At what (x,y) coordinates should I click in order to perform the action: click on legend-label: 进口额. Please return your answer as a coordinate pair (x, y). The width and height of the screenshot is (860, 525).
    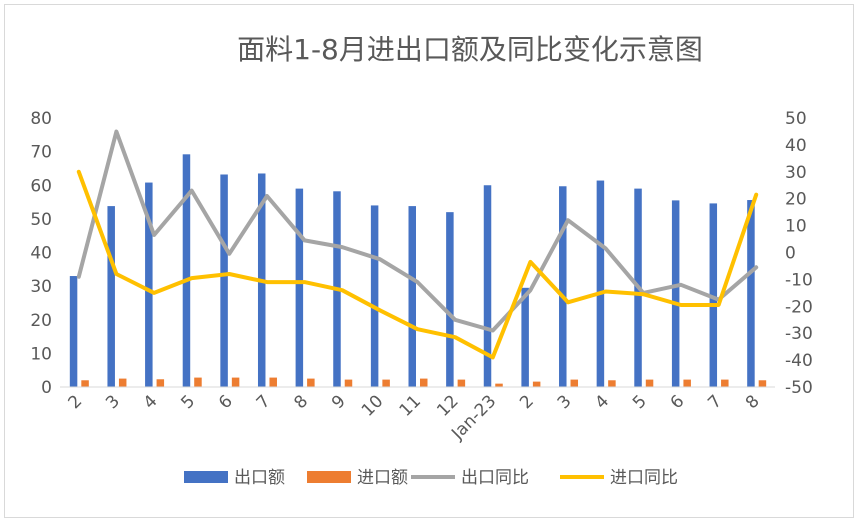
    Looking at the image, I should click on (382, 478).